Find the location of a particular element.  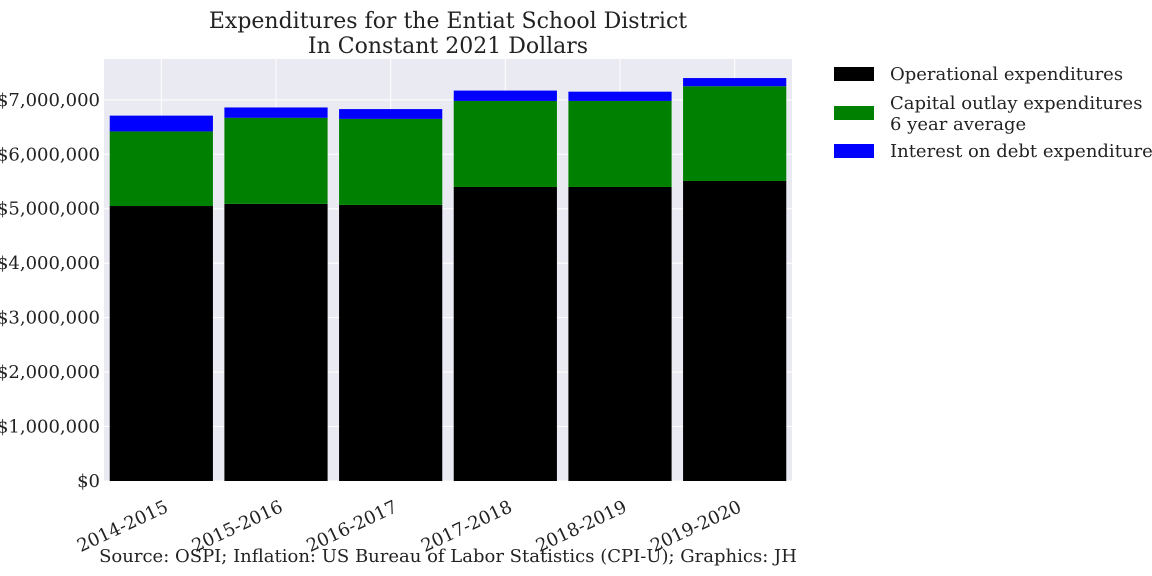

y-tick-label: $3,000,000 is located at coordinates (50, 318).